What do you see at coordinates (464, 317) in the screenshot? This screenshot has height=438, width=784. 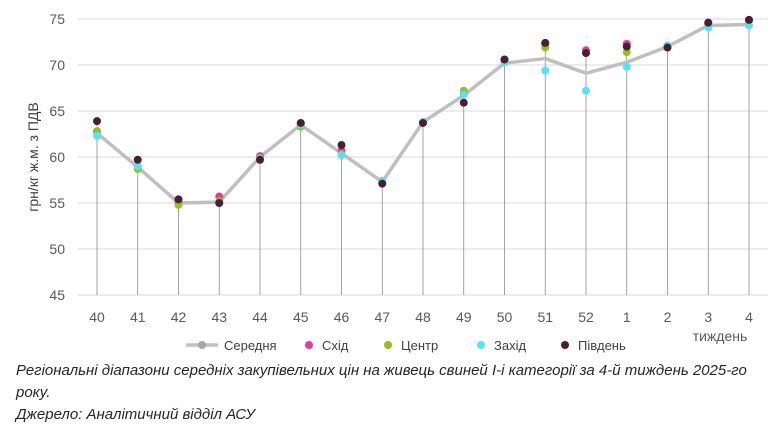 I see `x-tick-label: 49` at bounding box center [464, 317].